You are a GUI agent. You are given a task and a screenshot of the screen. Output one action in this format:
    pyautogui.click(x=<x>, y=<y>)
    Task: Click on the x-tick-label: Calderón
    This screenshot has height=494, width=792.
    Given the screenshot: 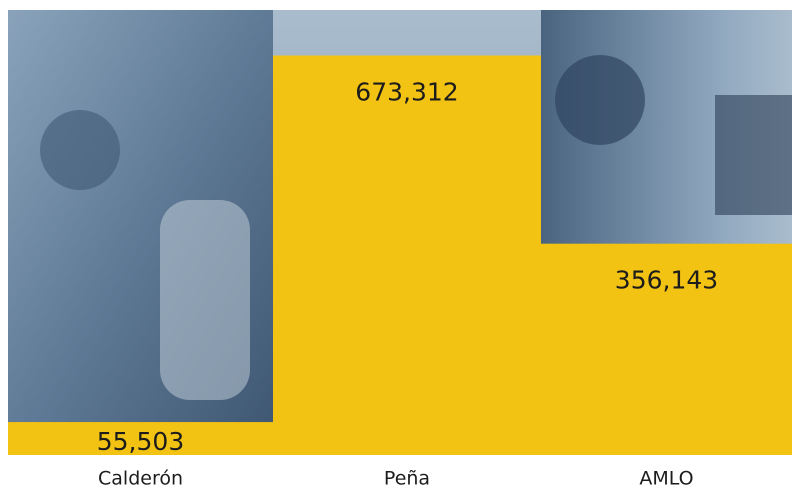 What is the action you would take?
    pyautogui.click(x=140, y=479)
    